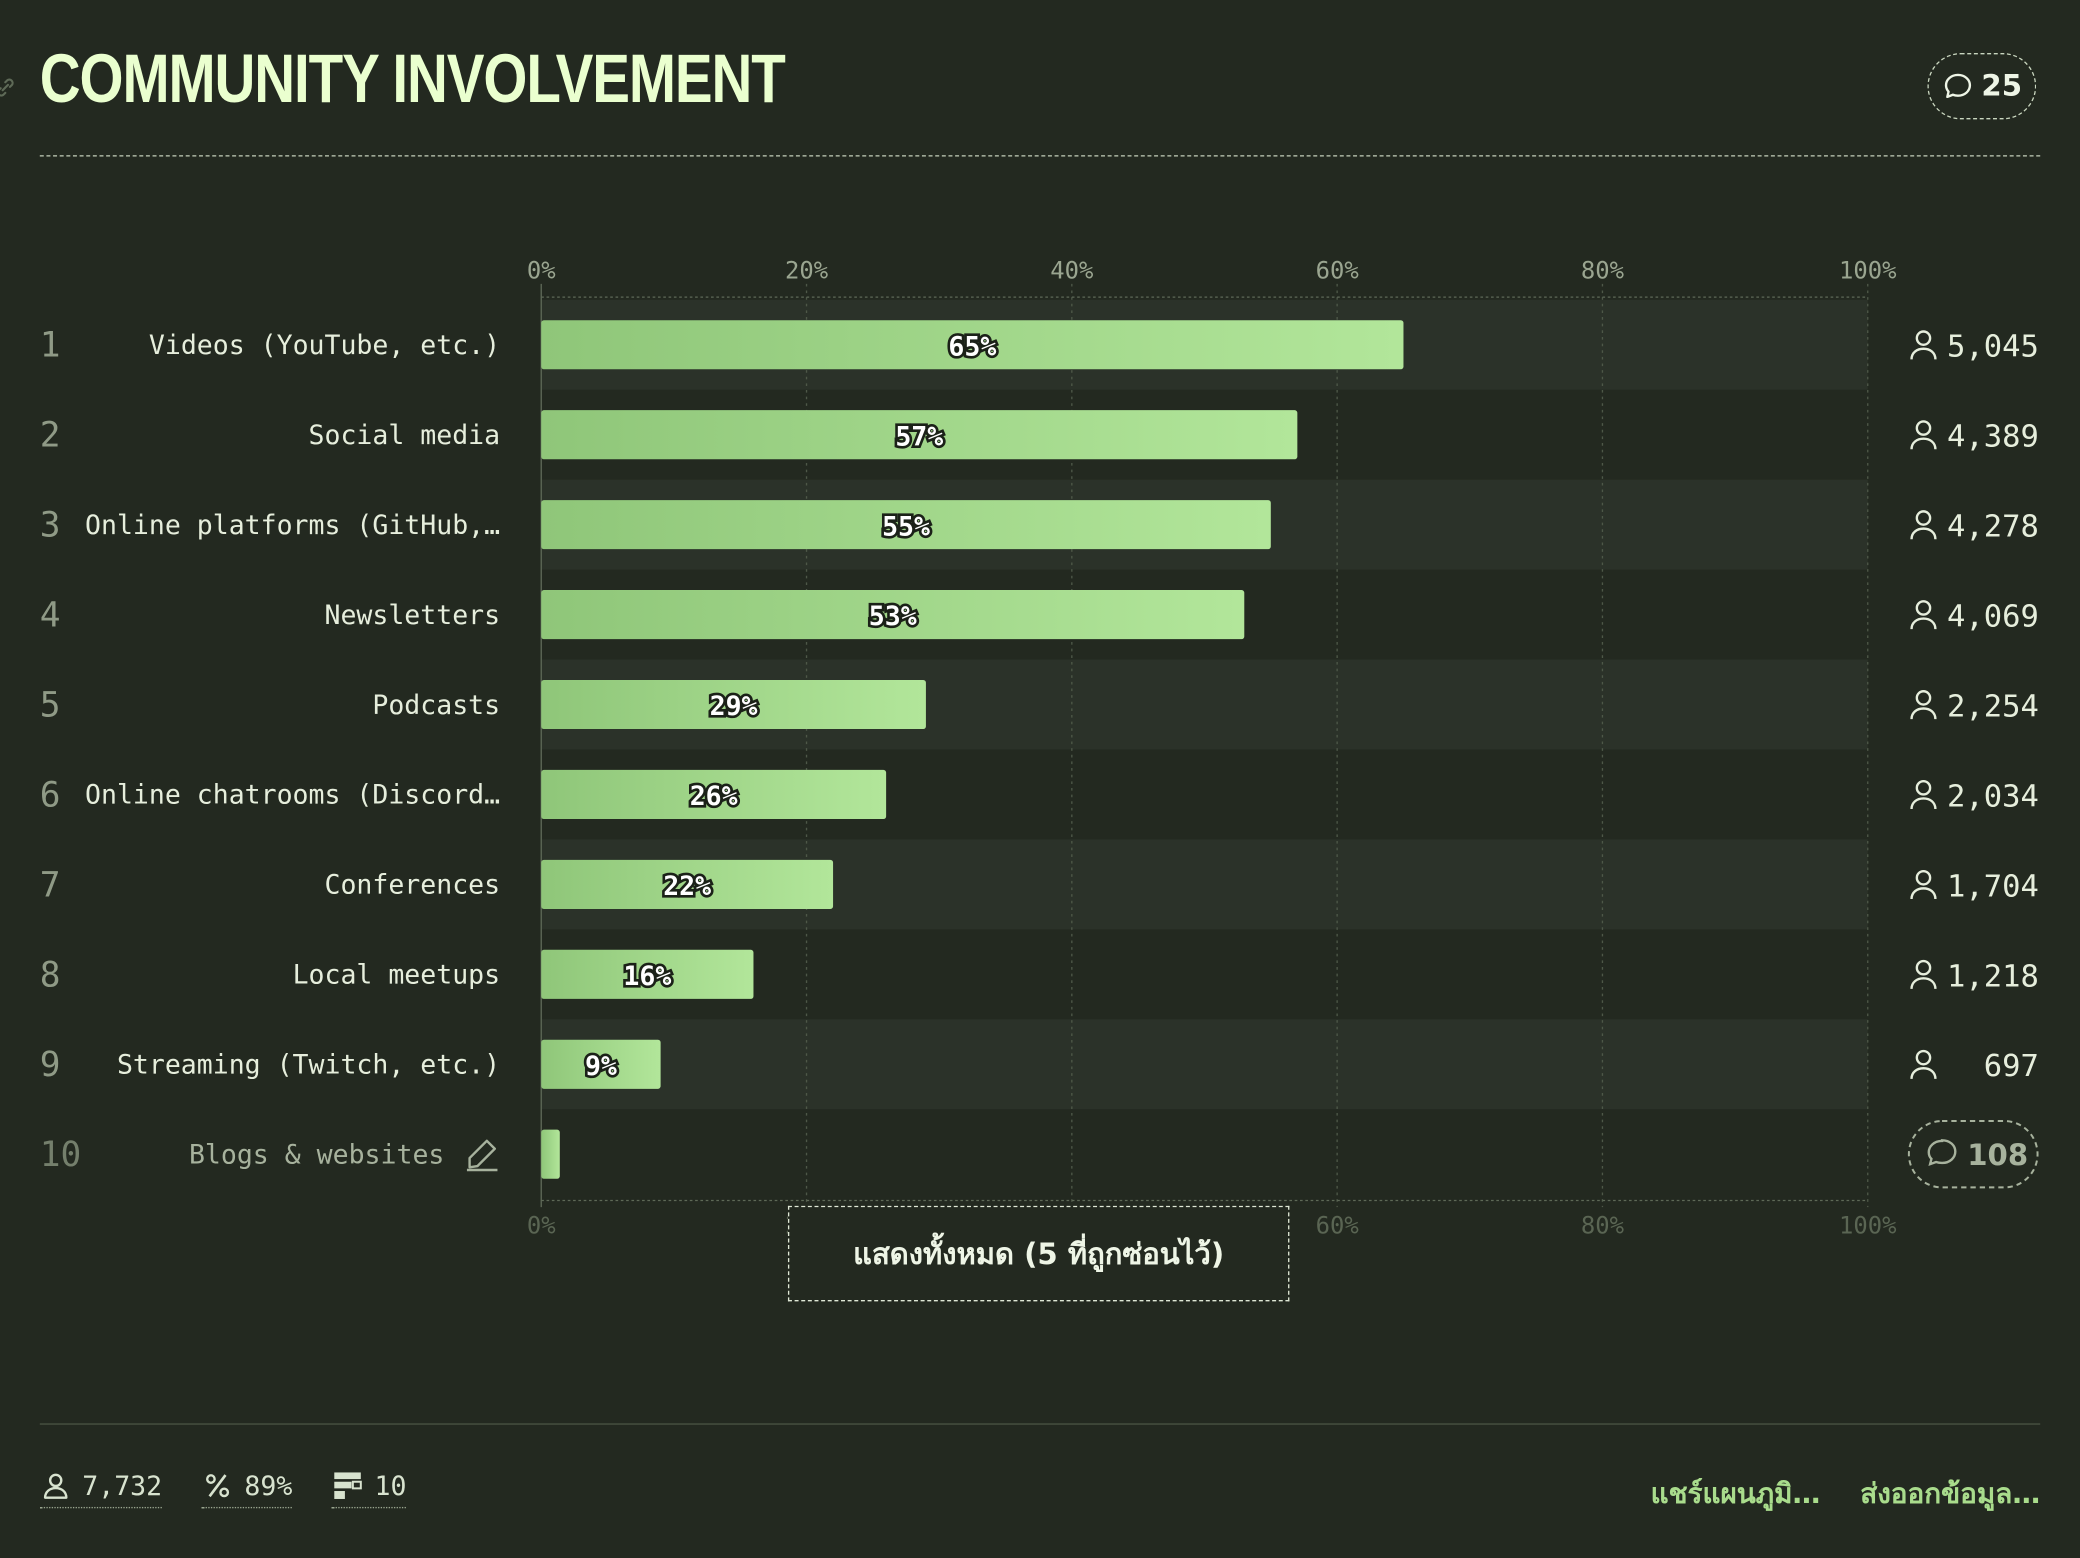 This screenshot has height=1558, width=2080. I want to click on comments-button: 25, so click(1982, 86).